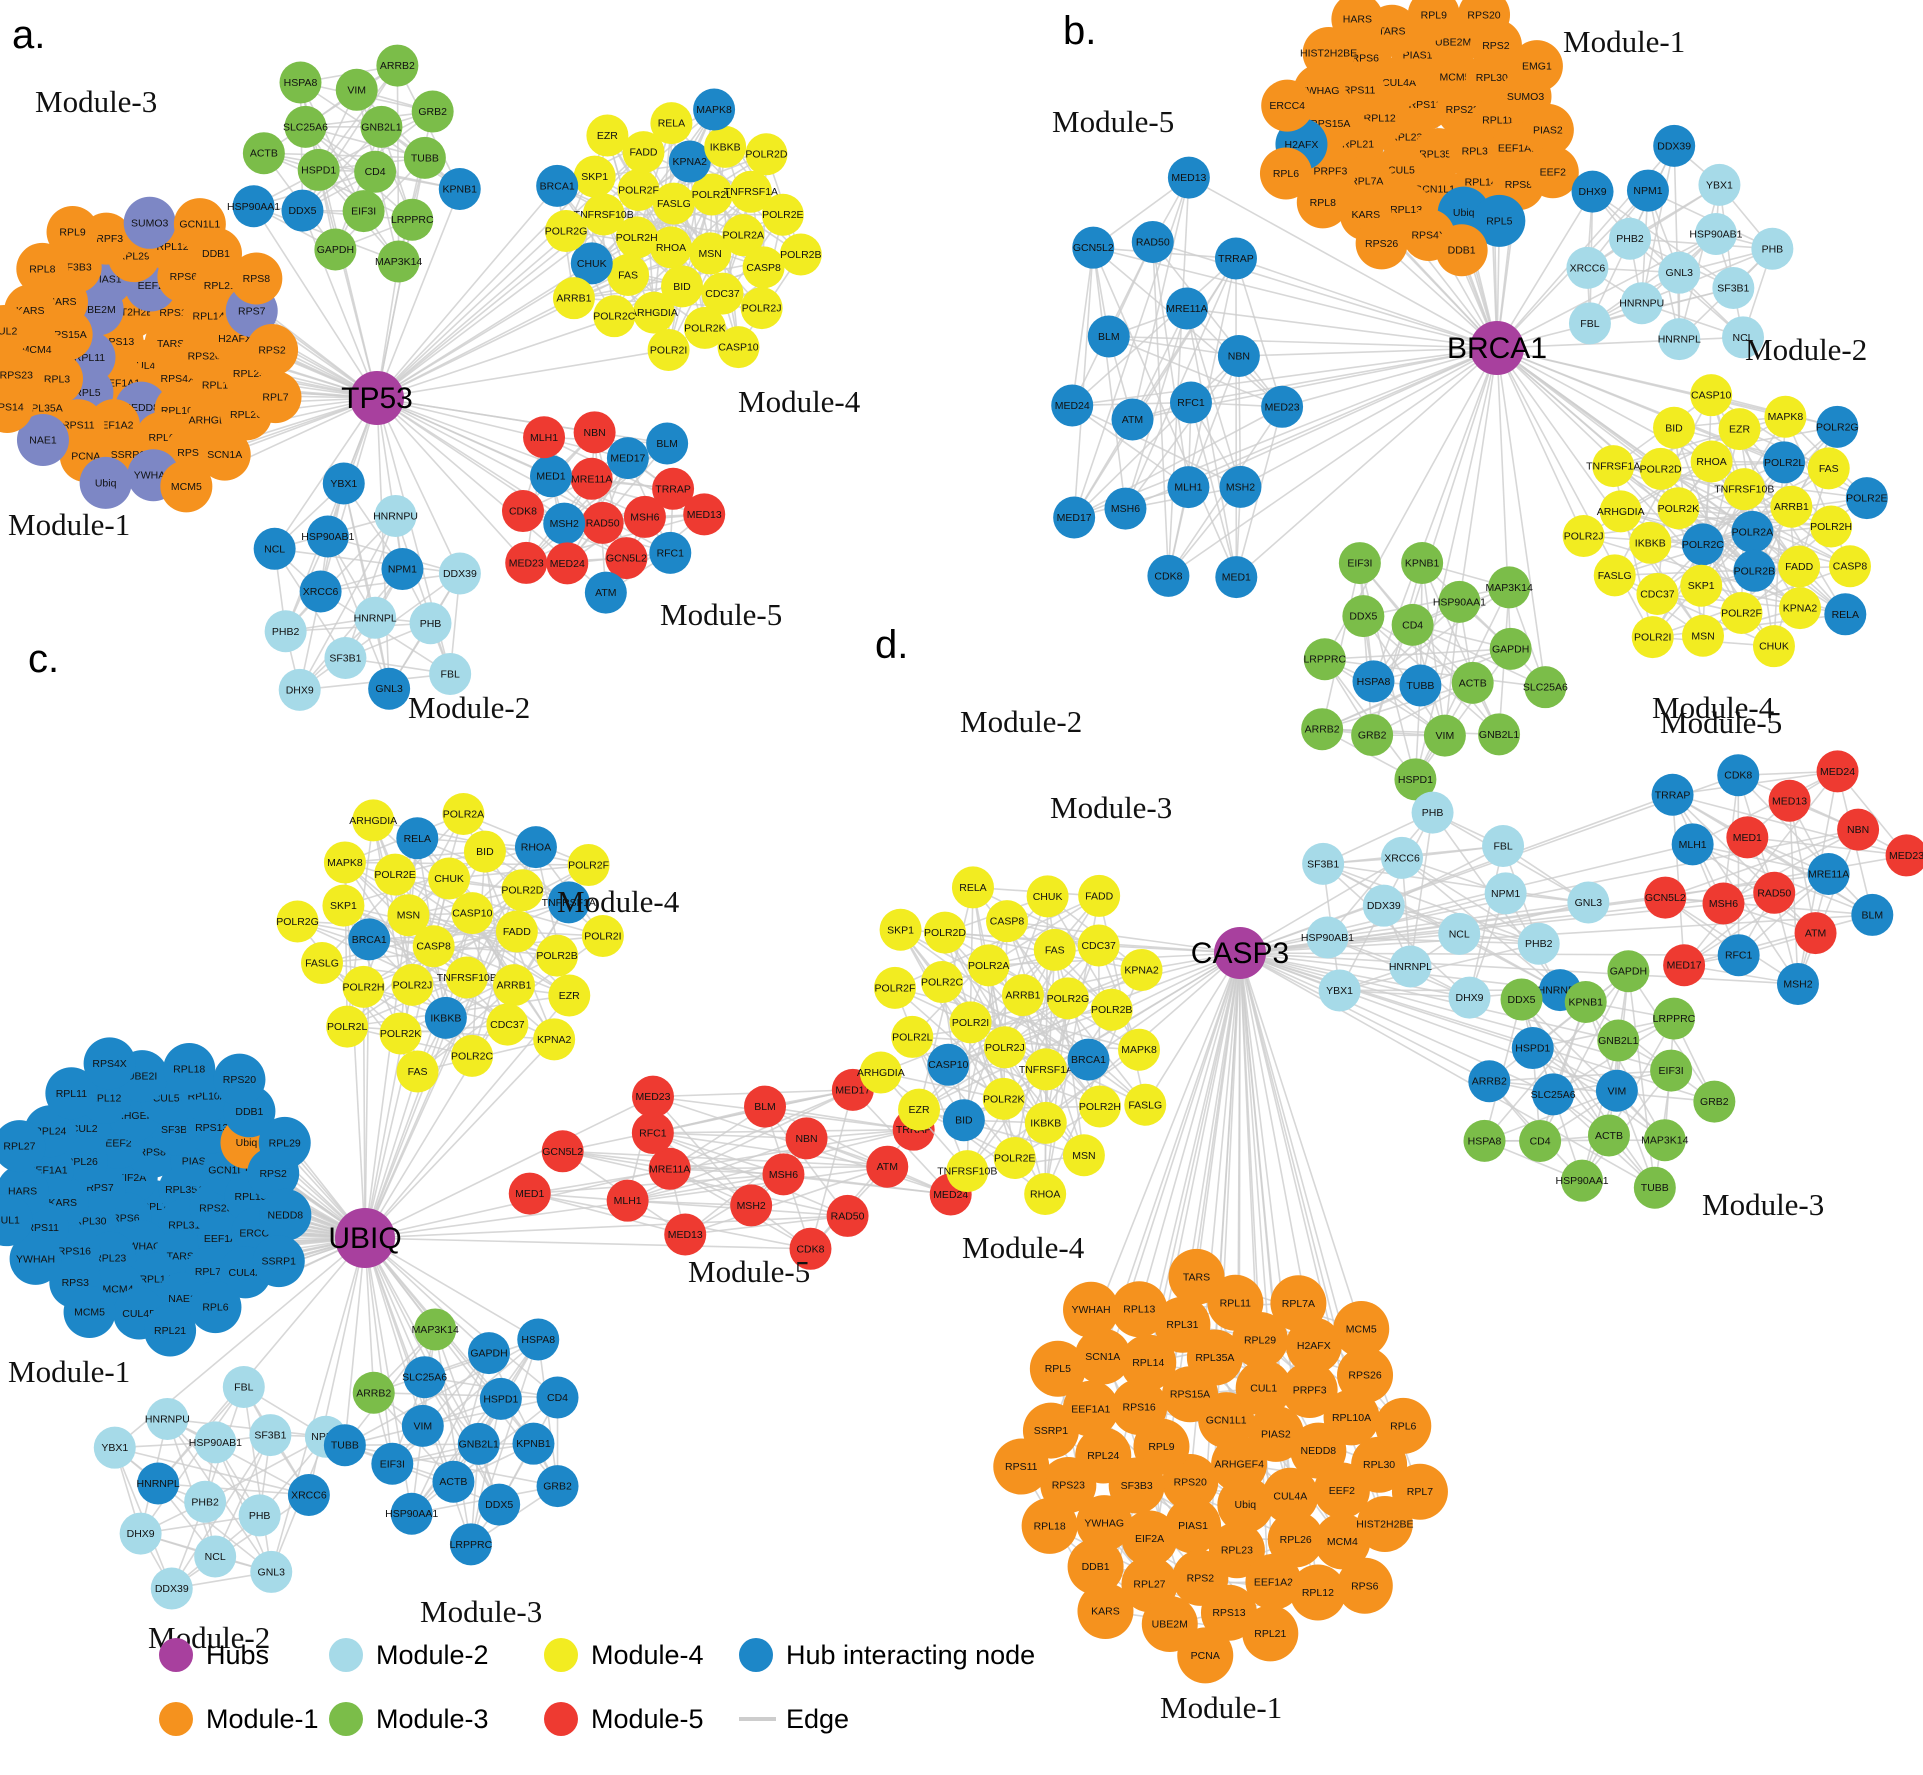 This screenshot has height=1775, width=1923. Describe the element at coordinates (369, 939) in the screenshot. I see `node-circle-brca1` at that location.